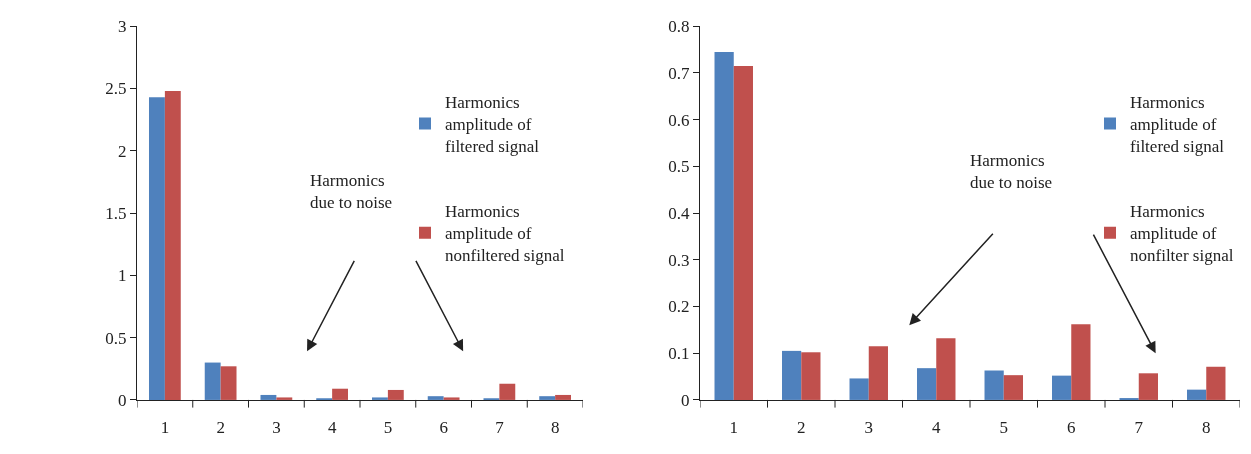  Describe the element at coordinates (679, 73) in the screenshot. I see `y-tick-label: 0.7` at that location.